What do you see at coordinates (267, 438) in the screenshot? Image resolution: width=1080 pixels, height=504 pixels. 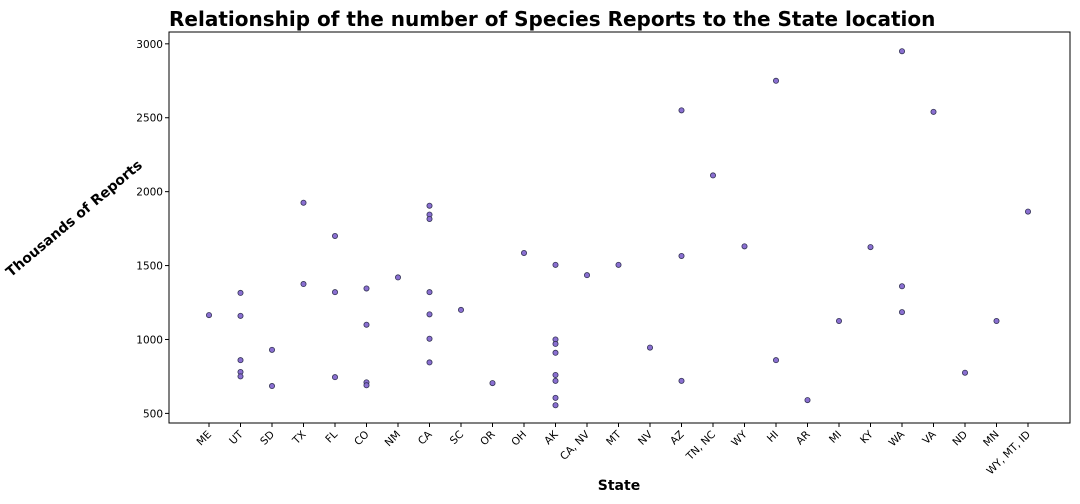 I see `x-tick-label: SD` at bounding box center [267, 438].